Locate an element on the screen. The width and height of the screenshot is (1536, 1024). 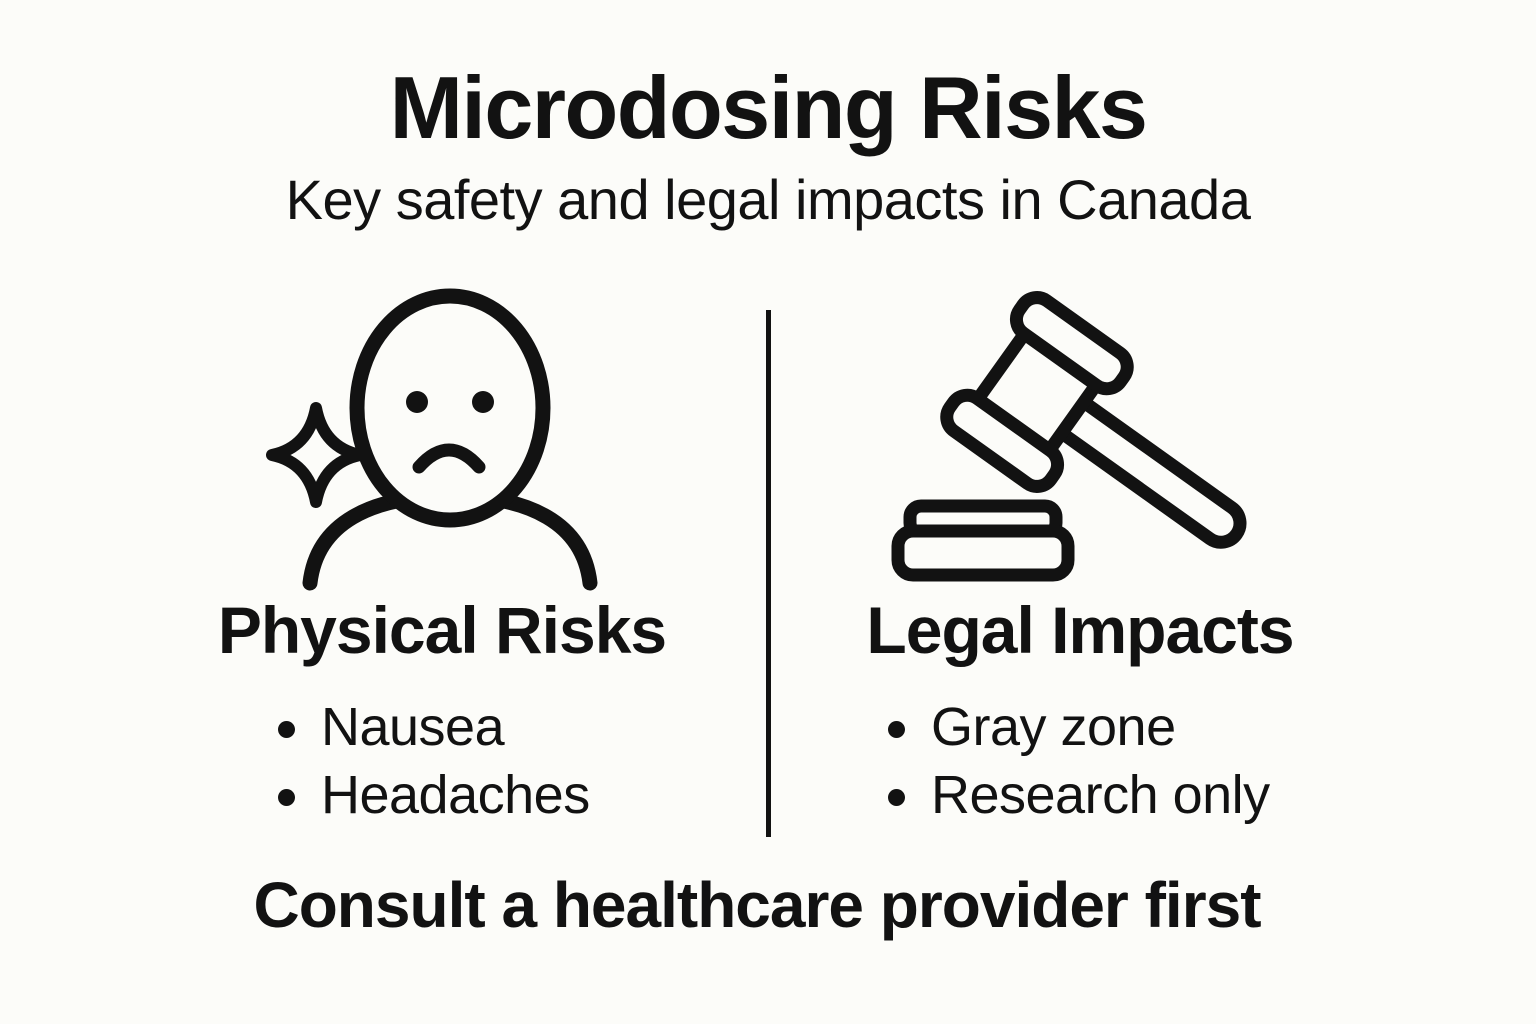
gavel-head-cap-bottom is located at coordinates (1002, 440).